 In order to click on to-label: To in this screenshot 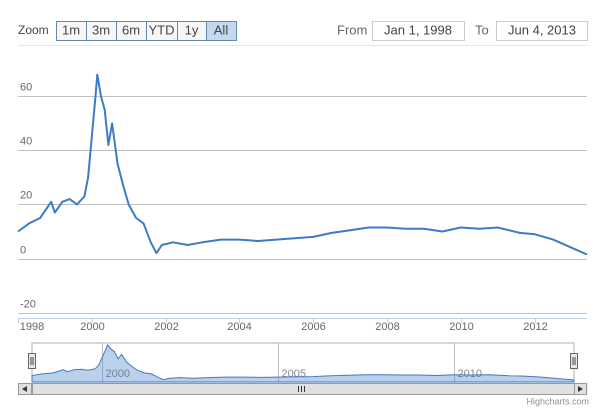, I will do `click(482, 29)`.